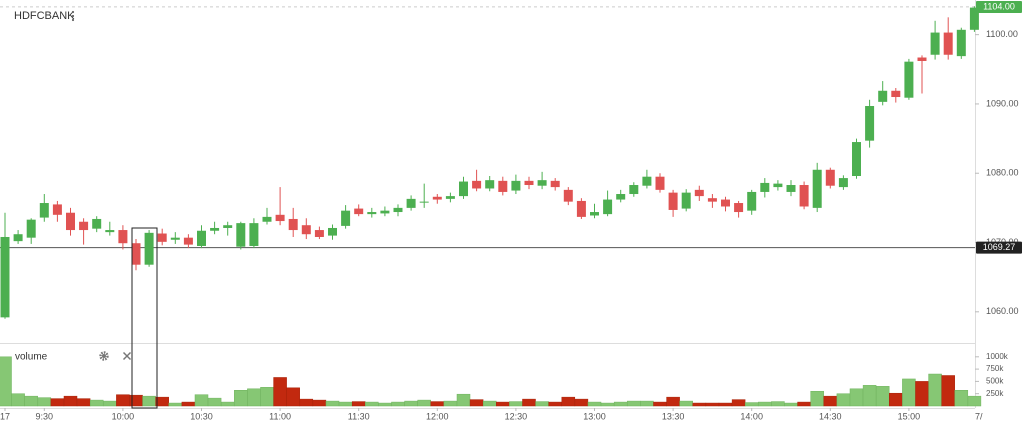 The image size is (1024, 425). What do you see at coordinates (73, 16) in the screenshot?
I see `menu-icon` at bounding box center [73, 16].